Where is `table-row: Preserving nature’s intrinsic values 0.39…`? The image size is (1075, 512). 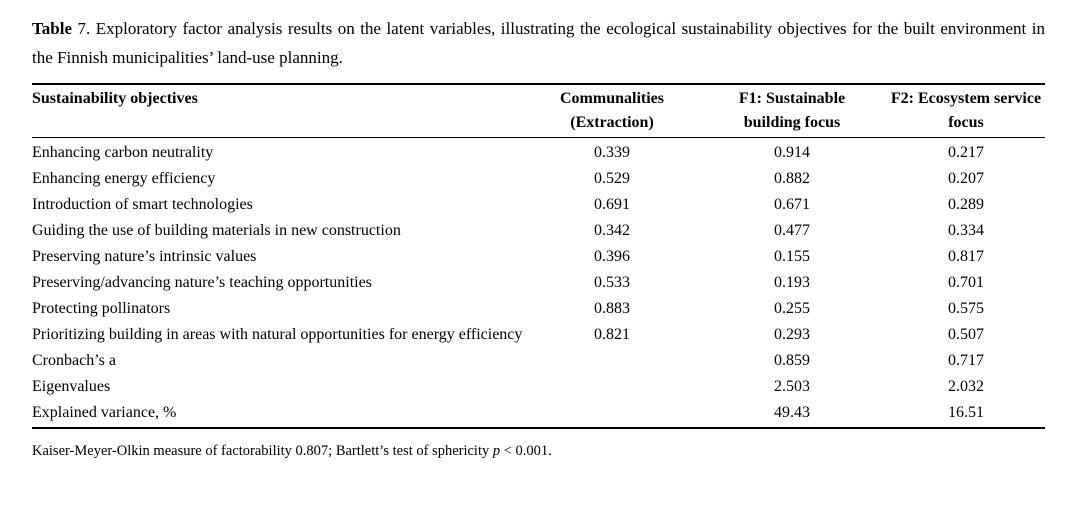
table-row: Preserving nature’s intrinsic values 0.39… is located at coordinates (538, 257).